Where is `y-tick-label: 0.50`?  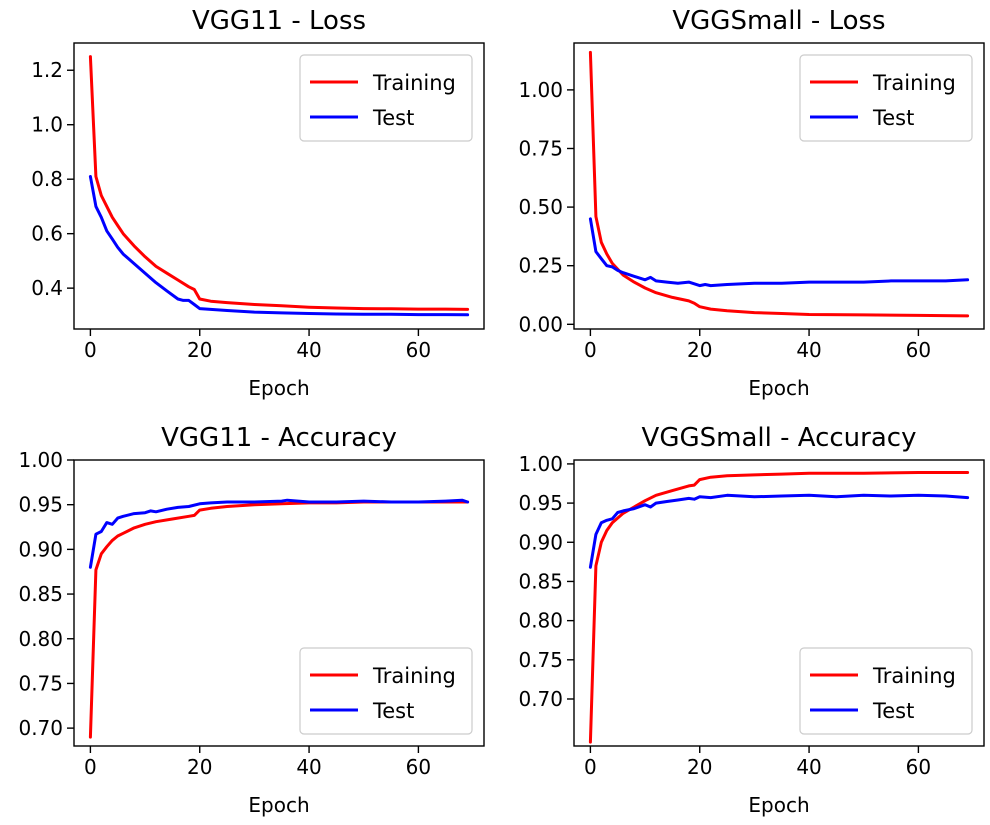 y-tick-label: 0.50 is located at coordinates (540, 207).